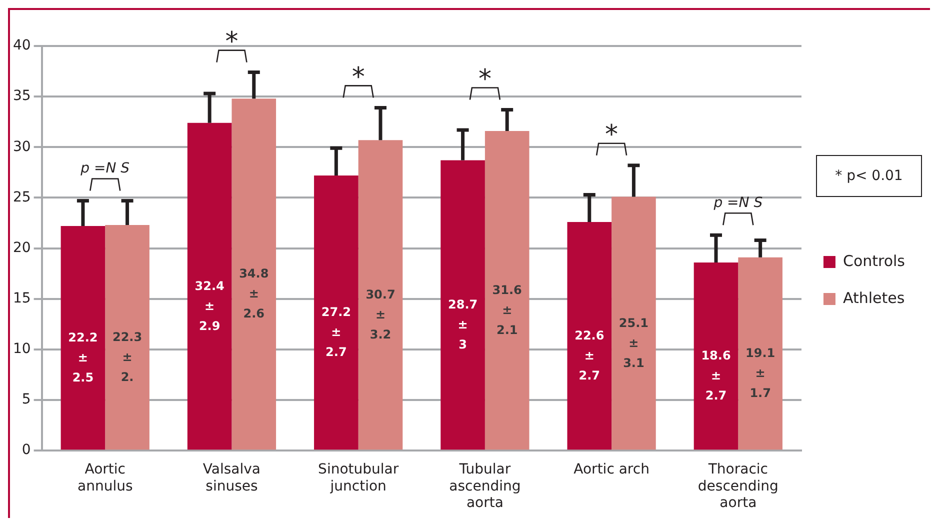 The height and width of the screenshot is (524, 939). I want to click on x-tick-label: Sinotubular junction, so click(358, 478).